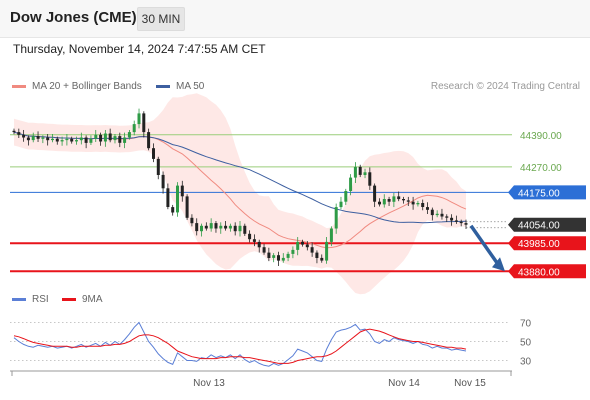  I want to click on level-label: 44390.00, so click(541, 136).